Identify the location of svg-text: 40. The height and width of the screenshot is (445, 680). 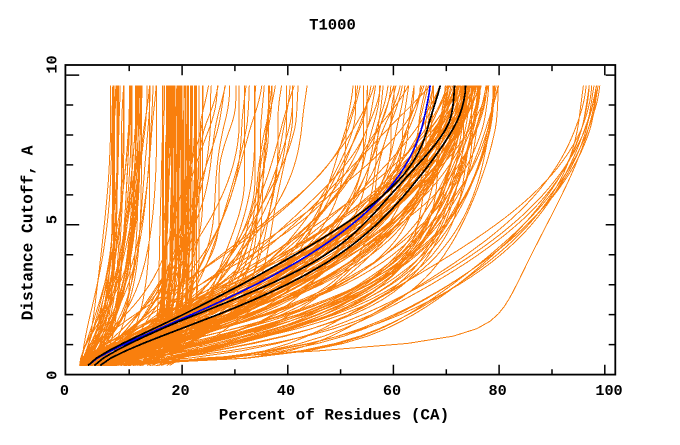
(286, 391).